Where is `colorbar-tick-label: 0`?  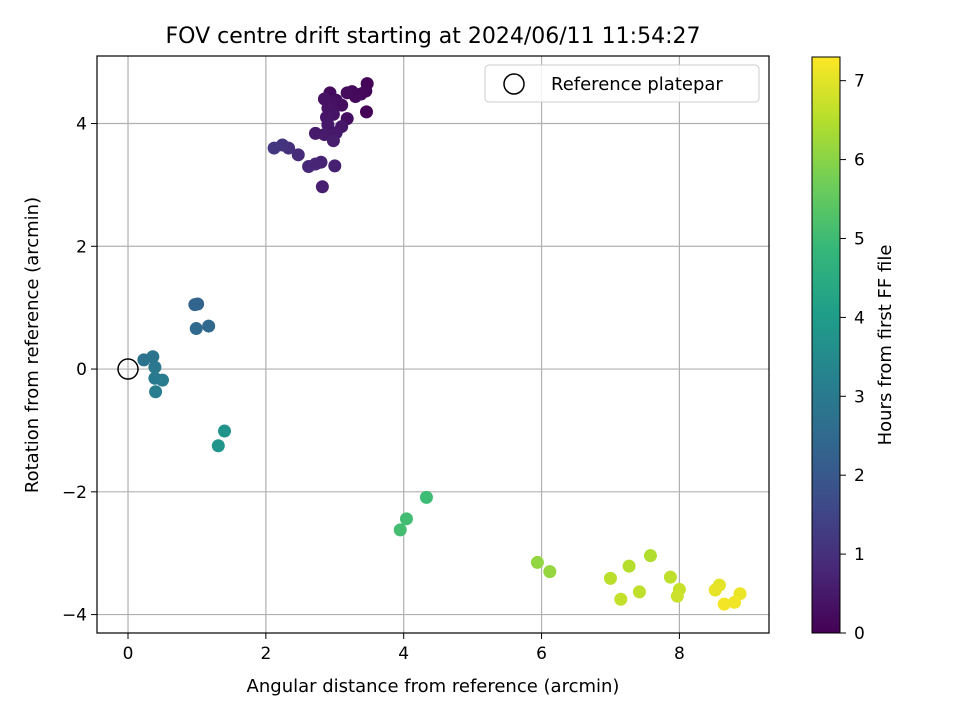 colorbar-tick-label: 0 is located at coordinates (859, 634).